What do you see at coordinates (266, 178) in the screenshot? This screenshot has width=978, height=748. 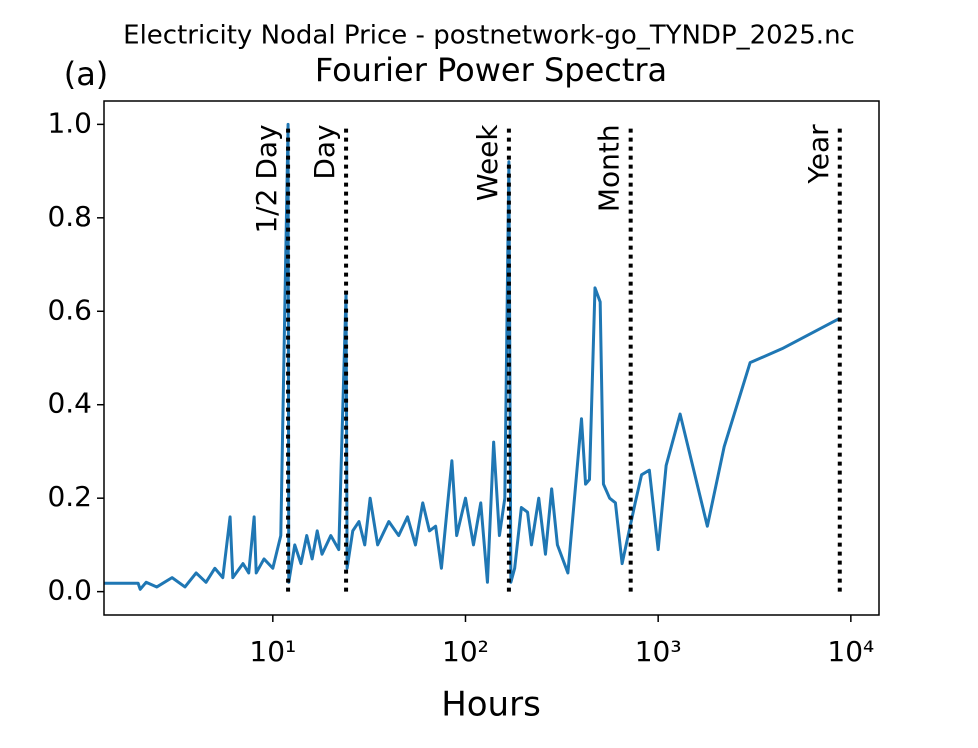 I see `reference-label: 1/2 Day` at bounding box center [266, 178].